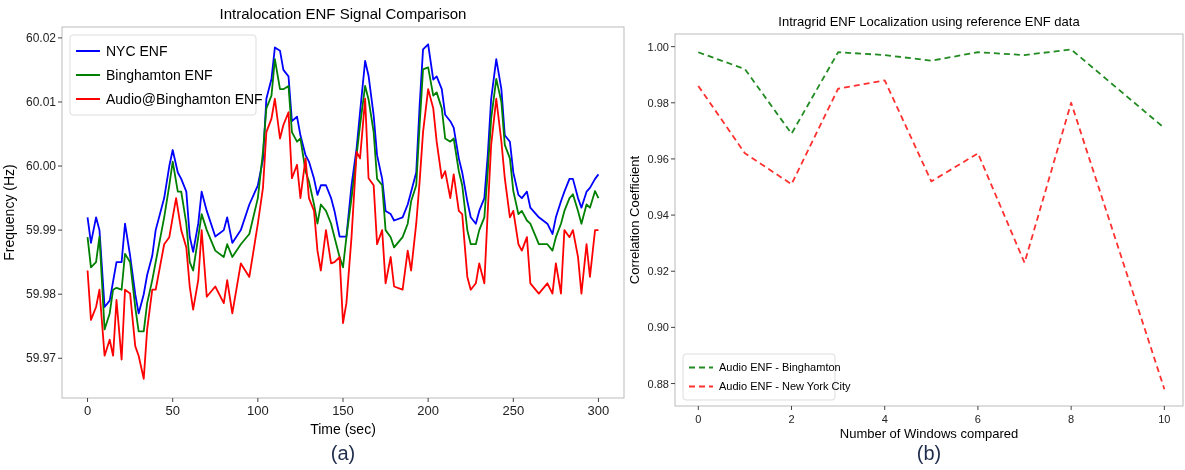 The width and height of the screenshot is (1185, 470). What do you see at coordinates (658, 327) in the screenshot?
I see `y-tick-label: 0.90` at bounding box center [658, 327].